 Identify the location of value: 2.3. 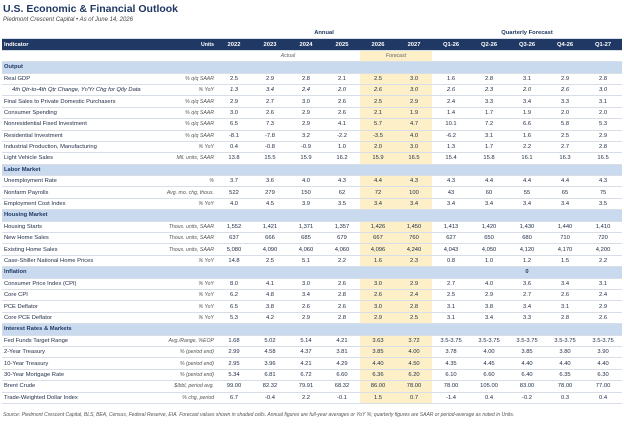
(414, 261).